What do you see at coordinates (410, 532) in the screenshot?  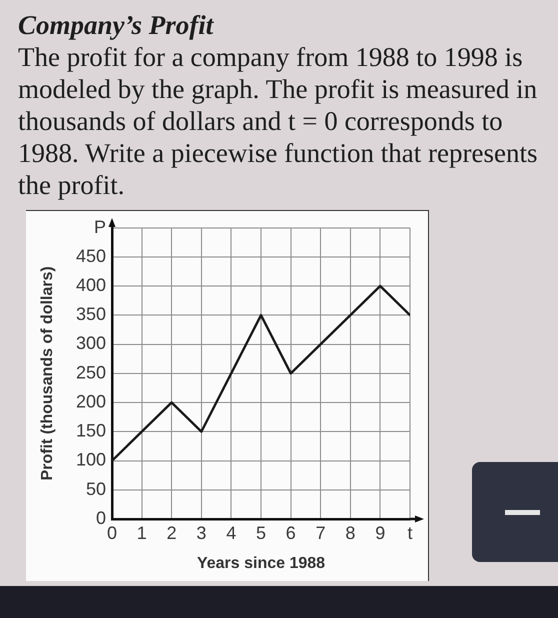 I see `x-tick-label: t` at bounding box center [410, 532].